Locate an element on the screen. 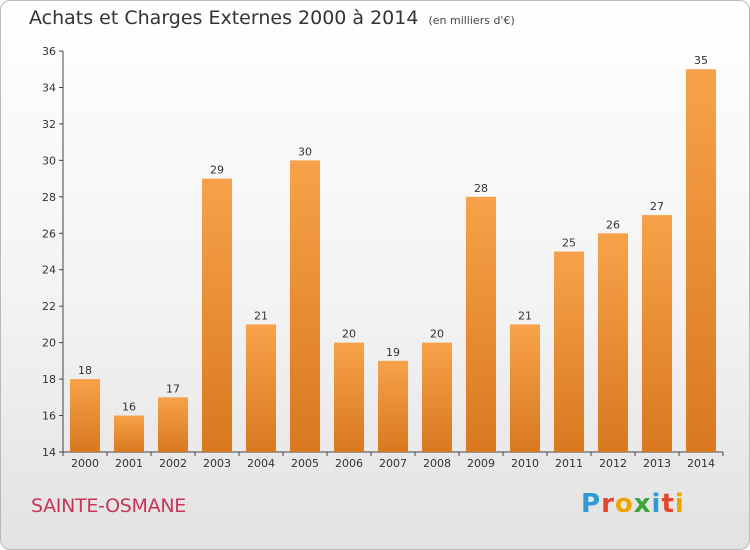  bar-2013 is located at coordinates (657, 333).